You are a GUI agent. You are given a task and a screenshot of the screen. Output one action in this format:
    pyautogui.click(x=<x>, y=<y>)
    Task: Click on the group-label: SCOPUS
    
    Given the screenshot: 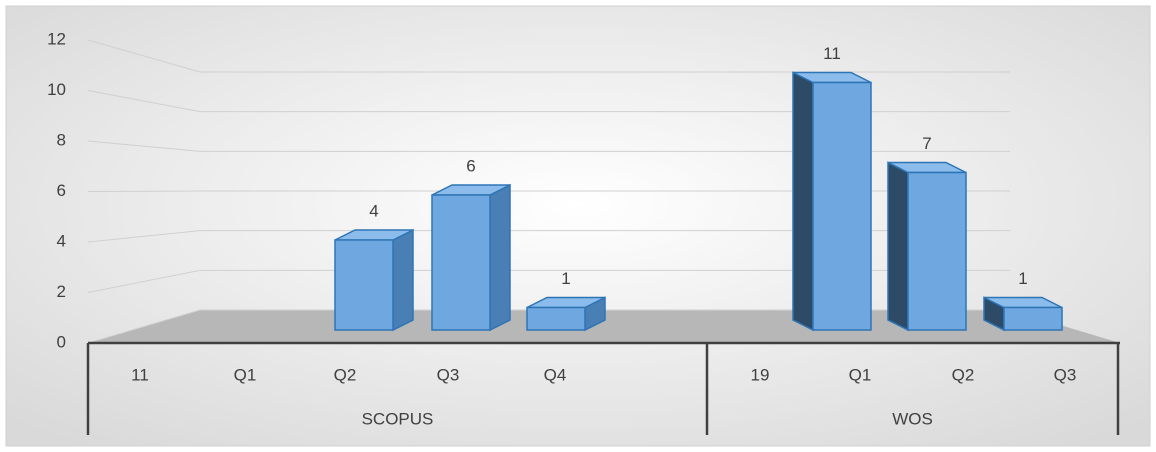 What is the action you would take?
    pyautogui.click(x=398, y=418)
    